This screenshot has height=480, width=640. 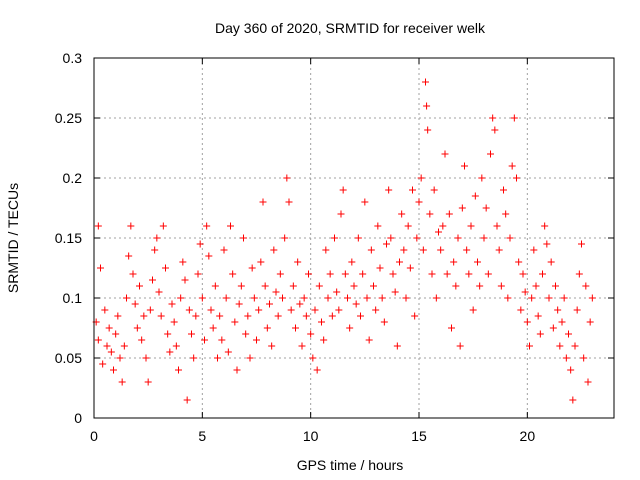 What do you see at coordinates (350, 465) in the screenshot?
I see `x-axis-title: GPS time / hours` at bounding box center [350, 465].